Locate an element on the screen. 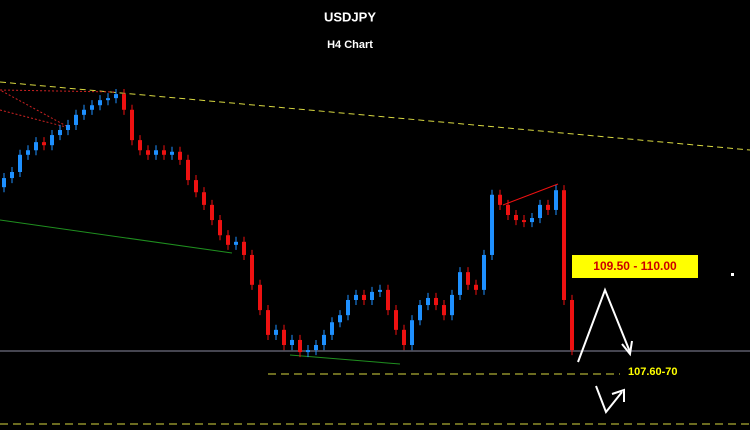 This screenshot has height=430, width=750. red-dotted-line is located at coordinates (58, 109).